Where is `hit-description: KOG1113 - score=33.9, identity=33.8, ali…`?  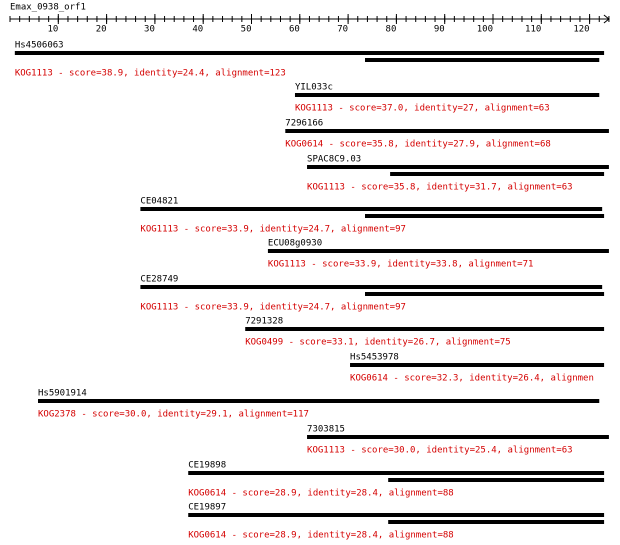
hit-description: KOG1113 - score=33.9, identity=33.8, ali… is located at coordinates (401, 265).